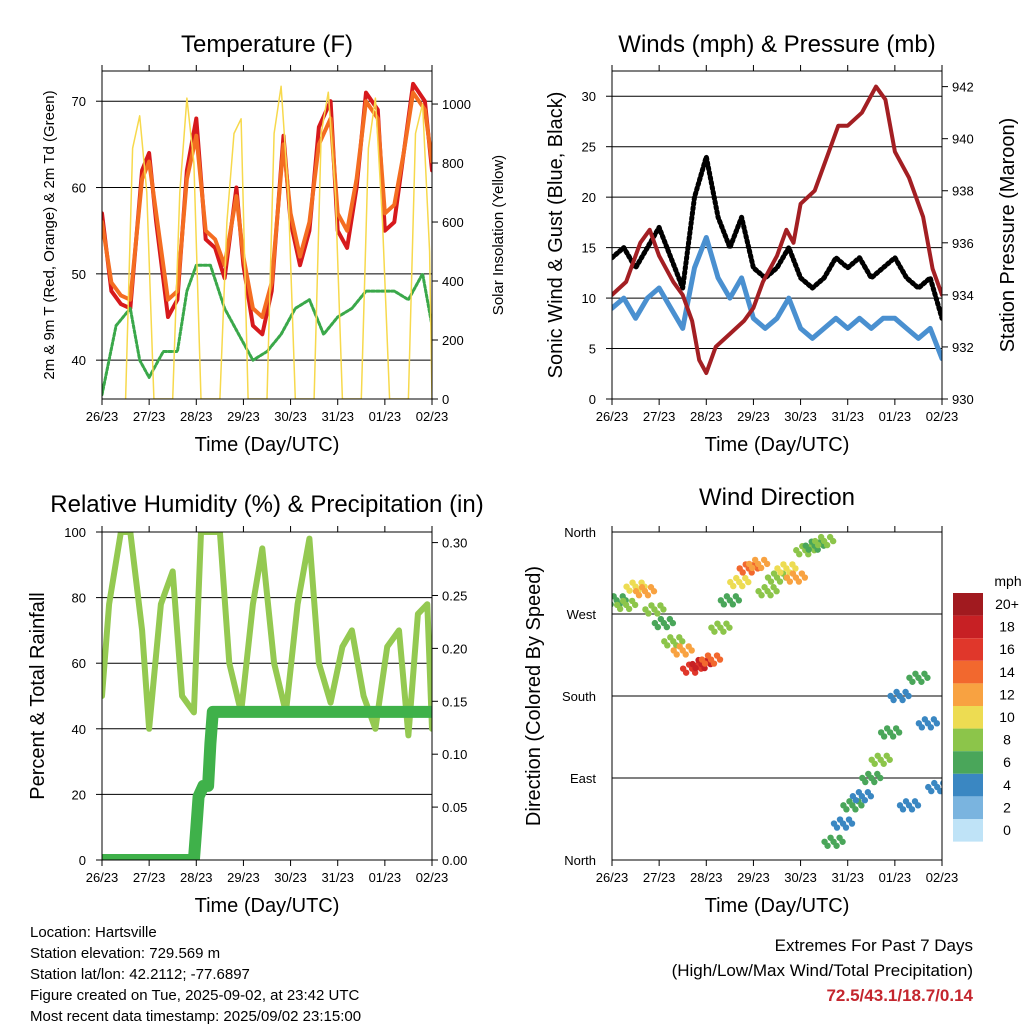 This screenshot has height=1027, width=1024. What do you see at coordinates (38, 696) in the screenshot?
I see `y-axis-label: Percent & Total Rainfall` at bounding box center [38, 696].